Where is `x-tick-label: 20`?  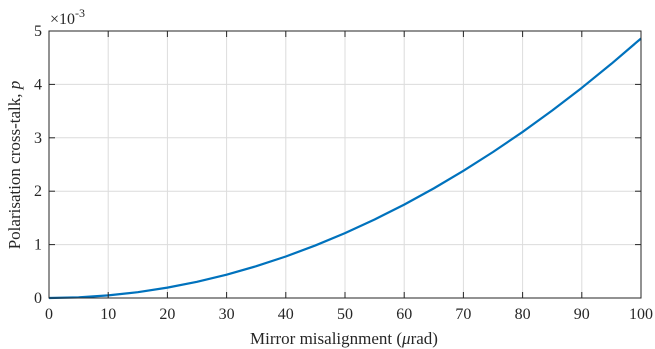
x-tick-label: 20 is located at coordinates (167, 314).